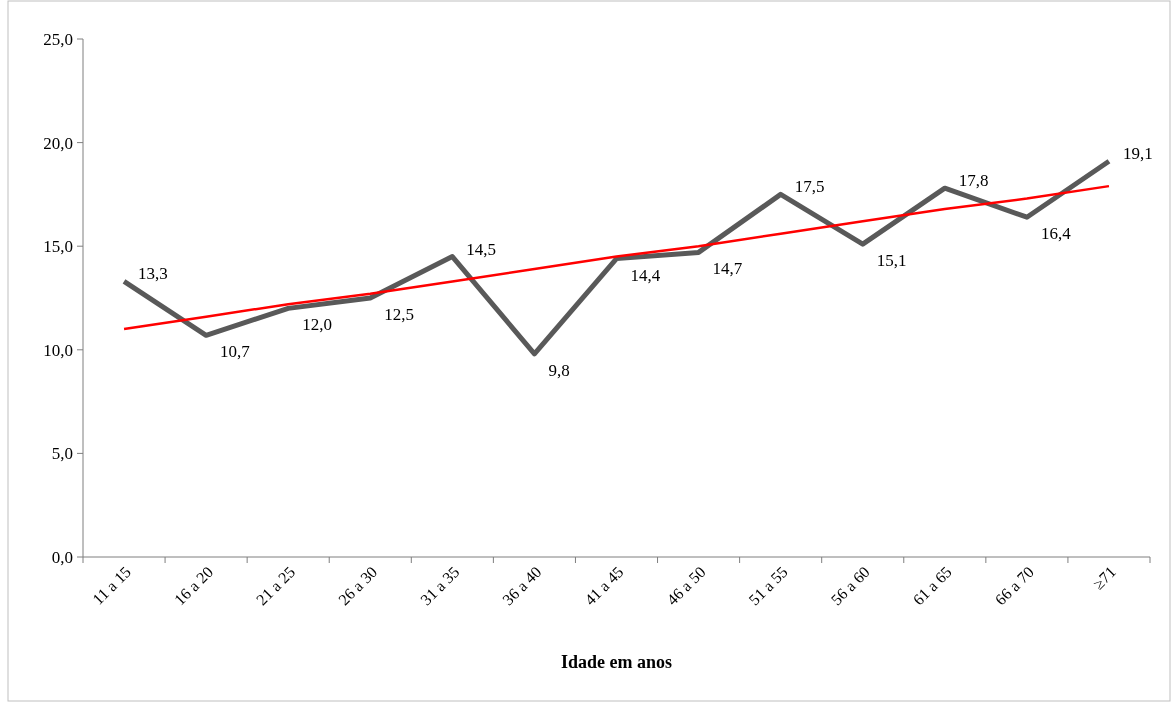 The height and width of the screenshot is (702, 1171). I want to click on y-tick-label: 15,0, so click(58, 247).